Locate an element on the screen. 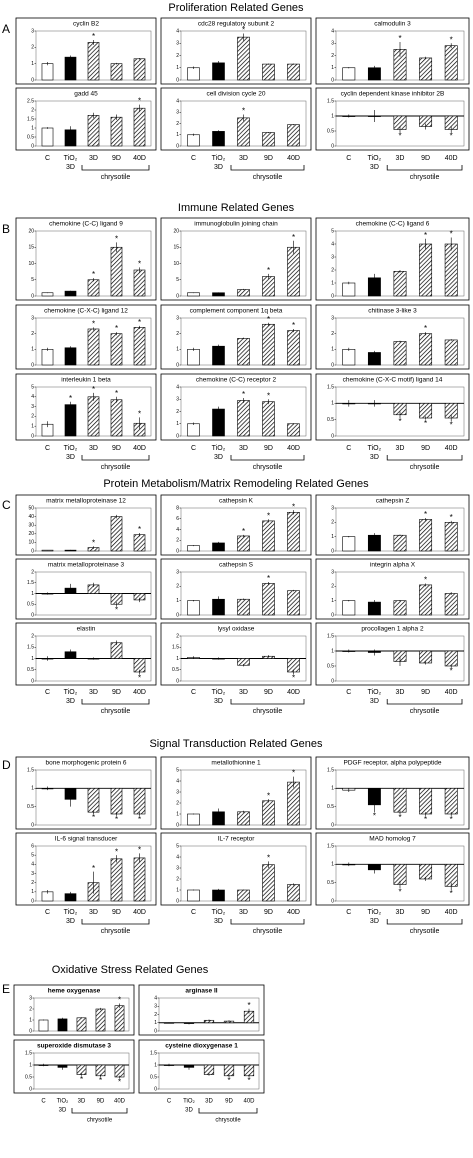 Image resolution: width=473 pixels, height=1158 pixels. section-title: Oxidative Stress Related Genes is located at coordinates (130, 970).